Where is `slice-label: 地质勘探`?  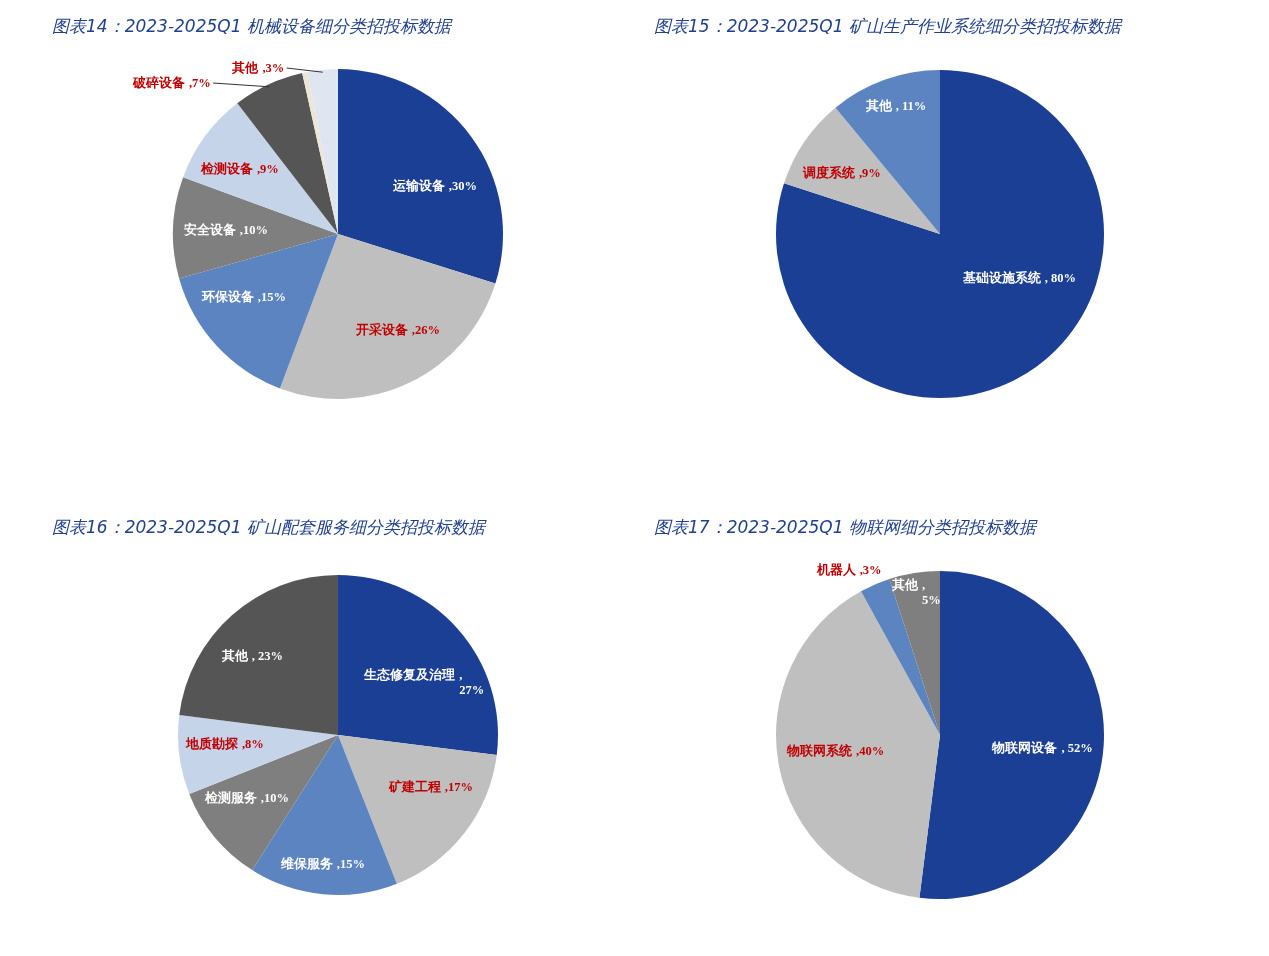
slice-label: 地质勘探 is located at coordinates (211, 743).